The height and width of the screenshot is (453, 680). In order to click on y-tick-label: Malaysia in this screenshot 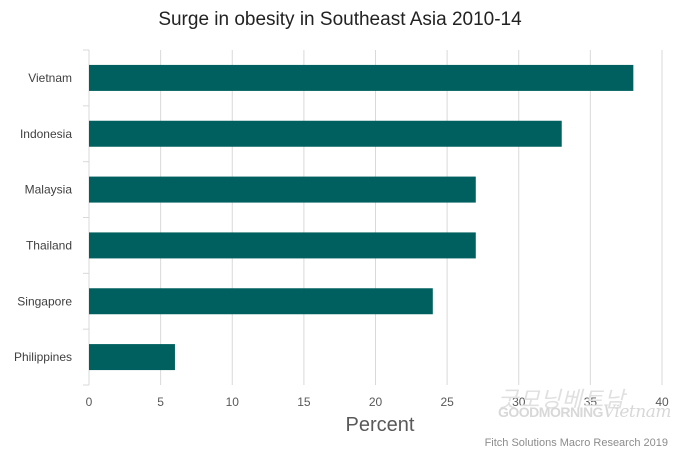, I will do `click(49, 190)`.